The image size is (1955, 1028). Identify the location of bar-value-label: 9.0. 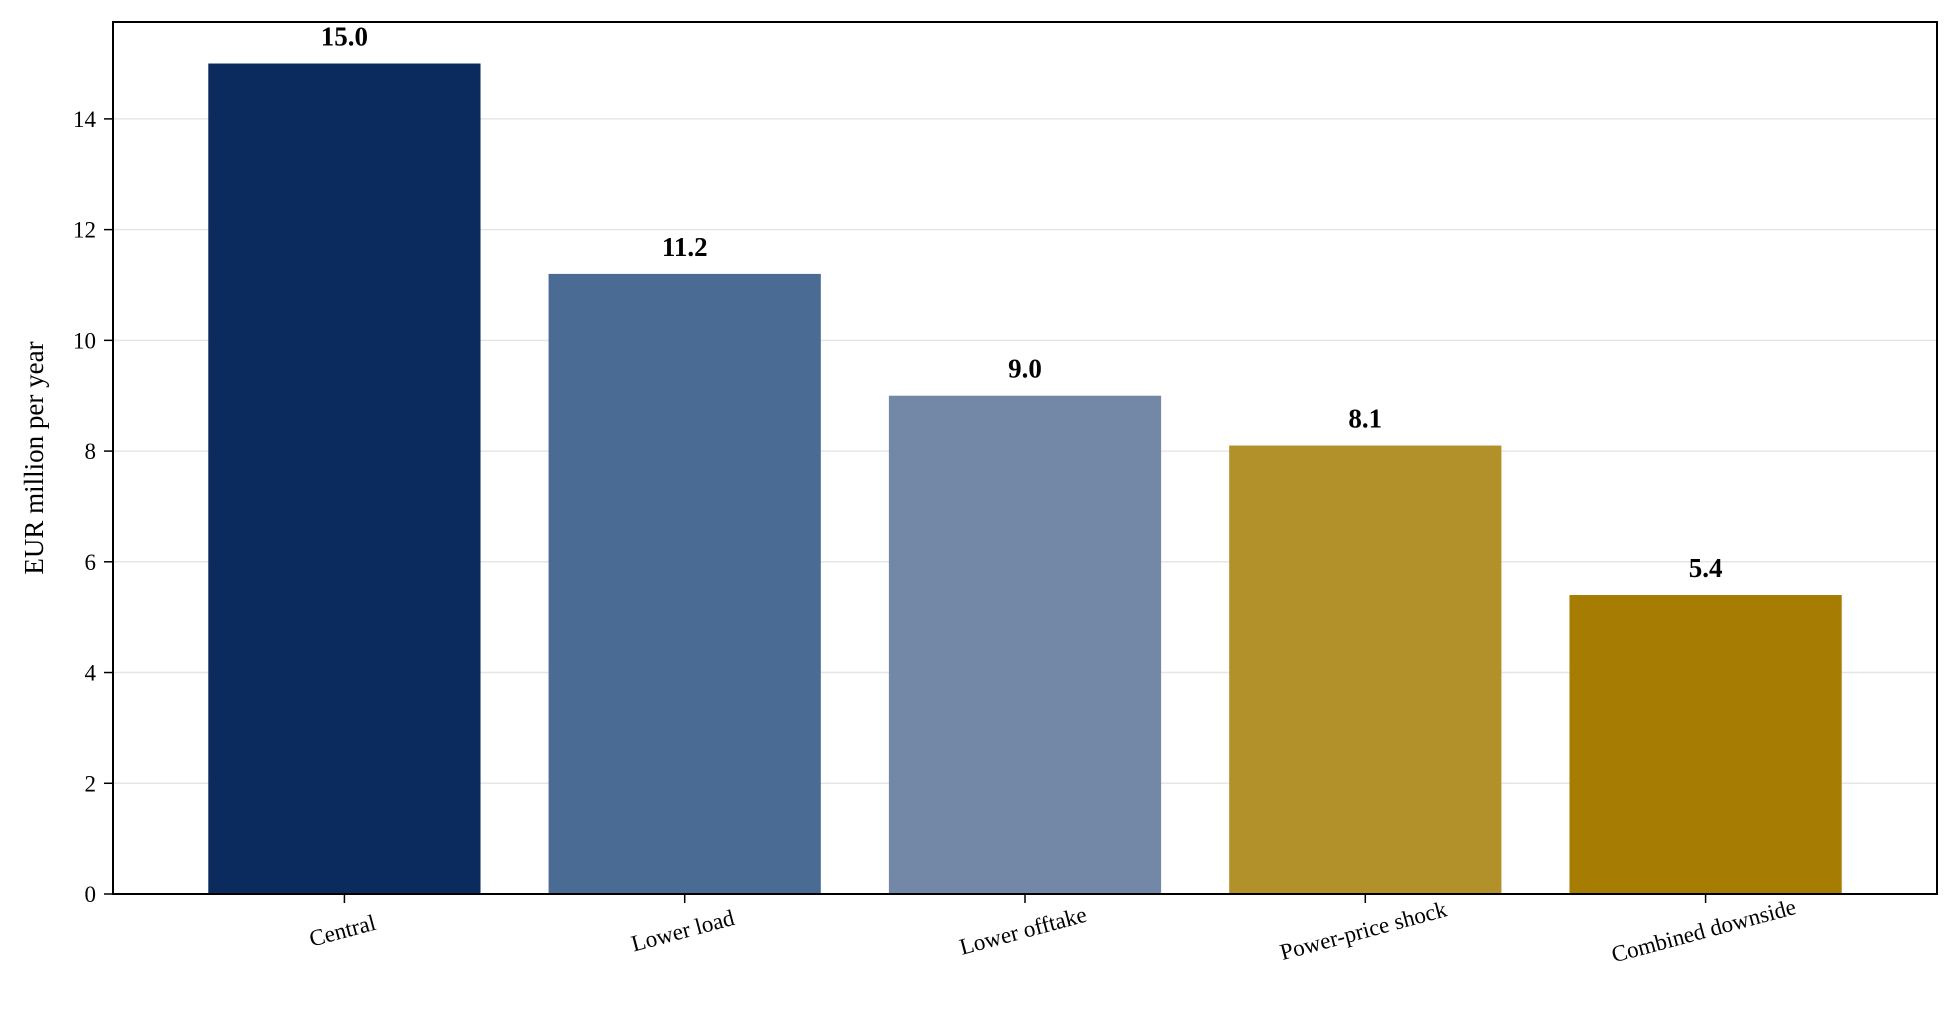
(1025, 369).